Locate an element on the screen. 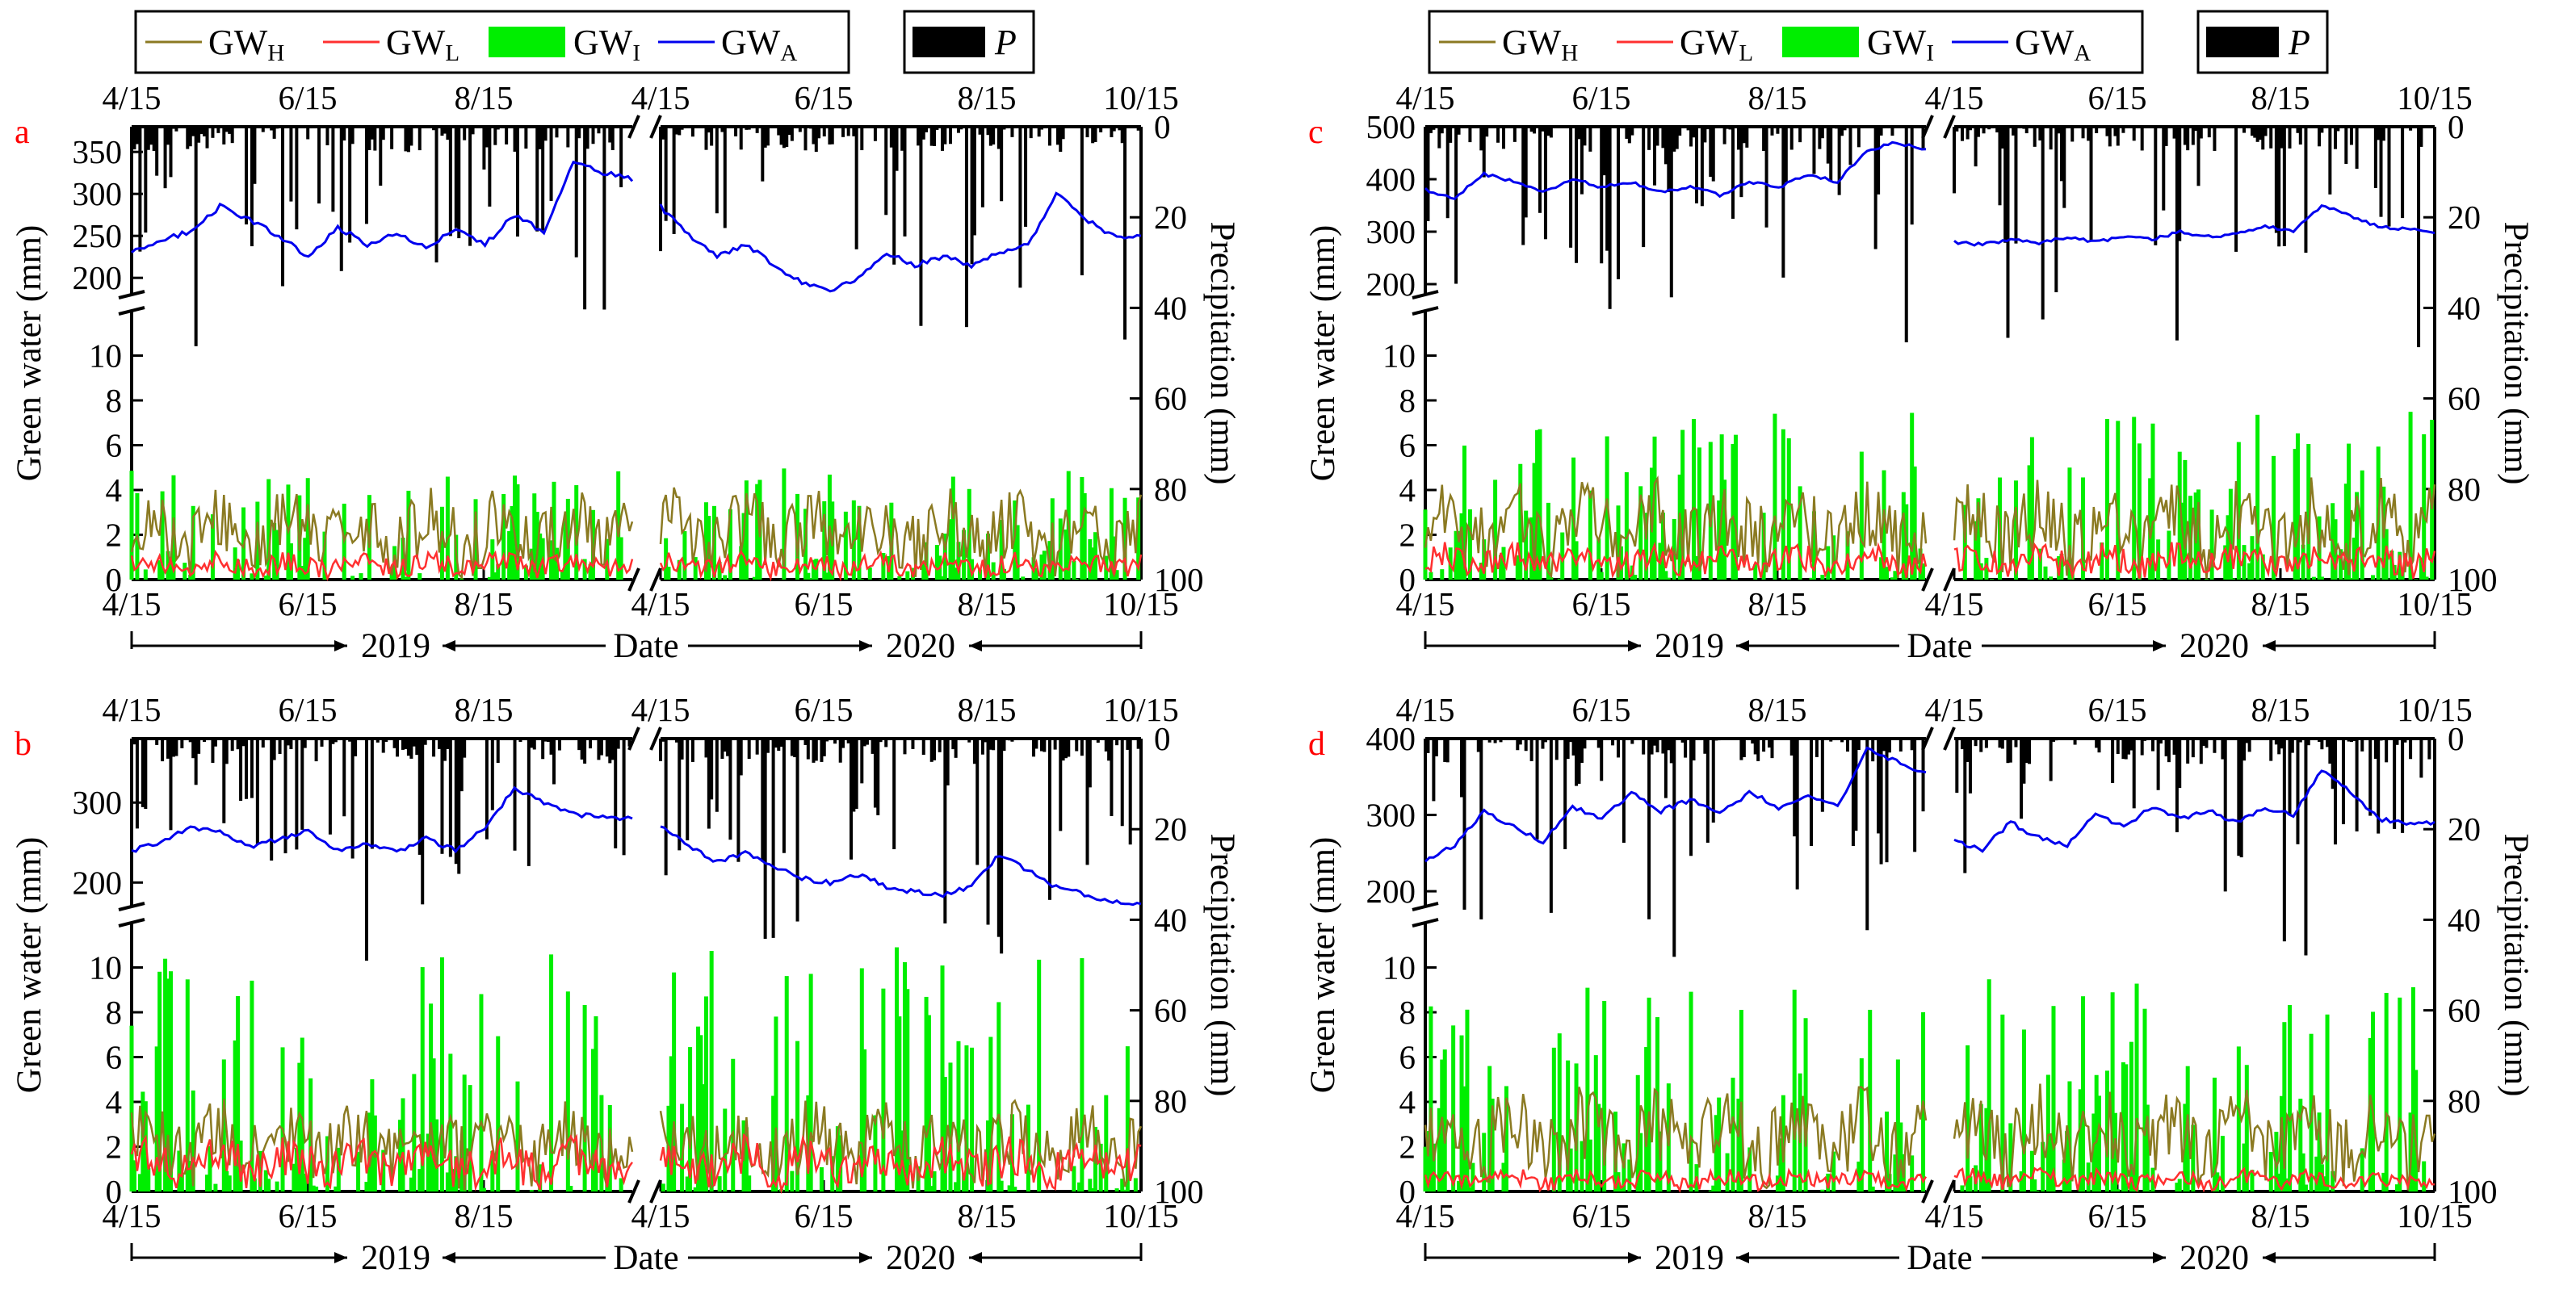  y-tick-upper-label: 250 is located at coordinates (98, 236).